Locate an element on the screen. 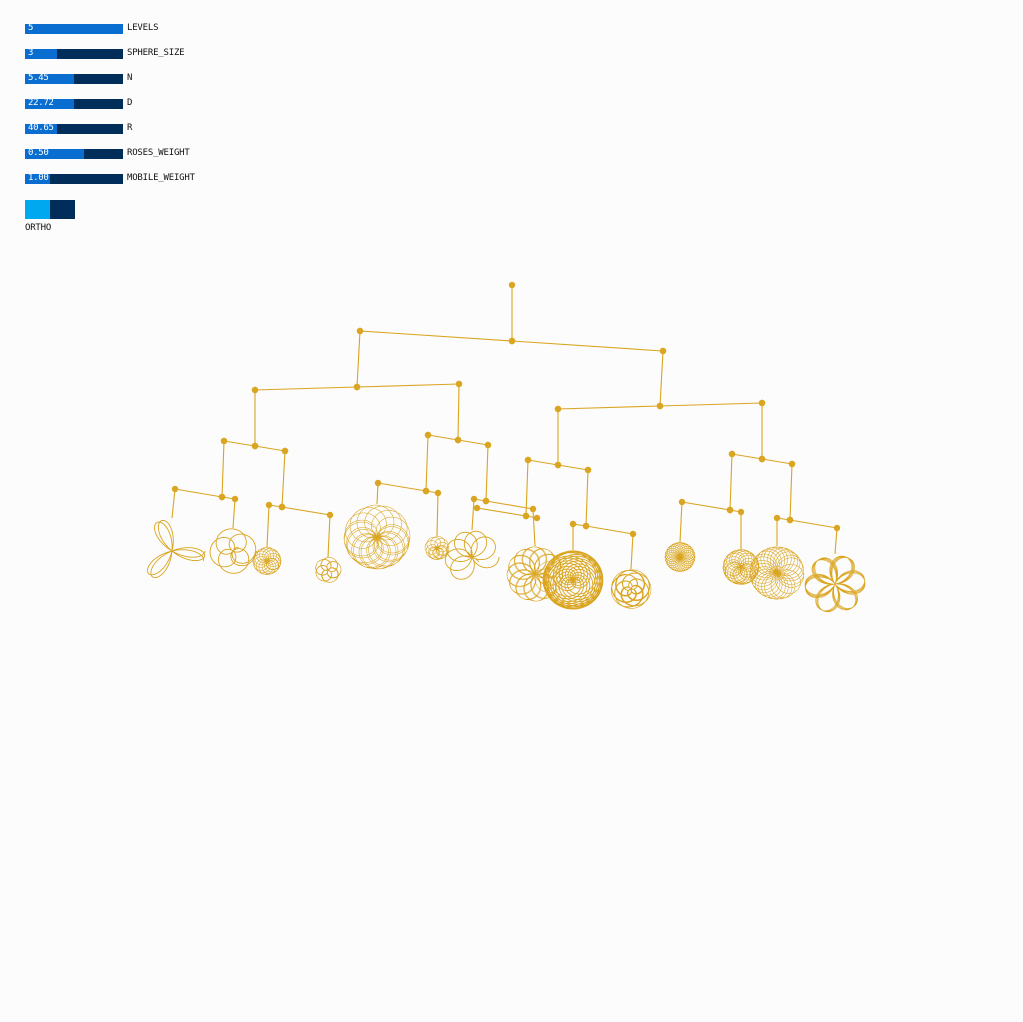 The width and height of the screenshot is (1023, 1022). slider-d-track is located at coordinates (74, 104).